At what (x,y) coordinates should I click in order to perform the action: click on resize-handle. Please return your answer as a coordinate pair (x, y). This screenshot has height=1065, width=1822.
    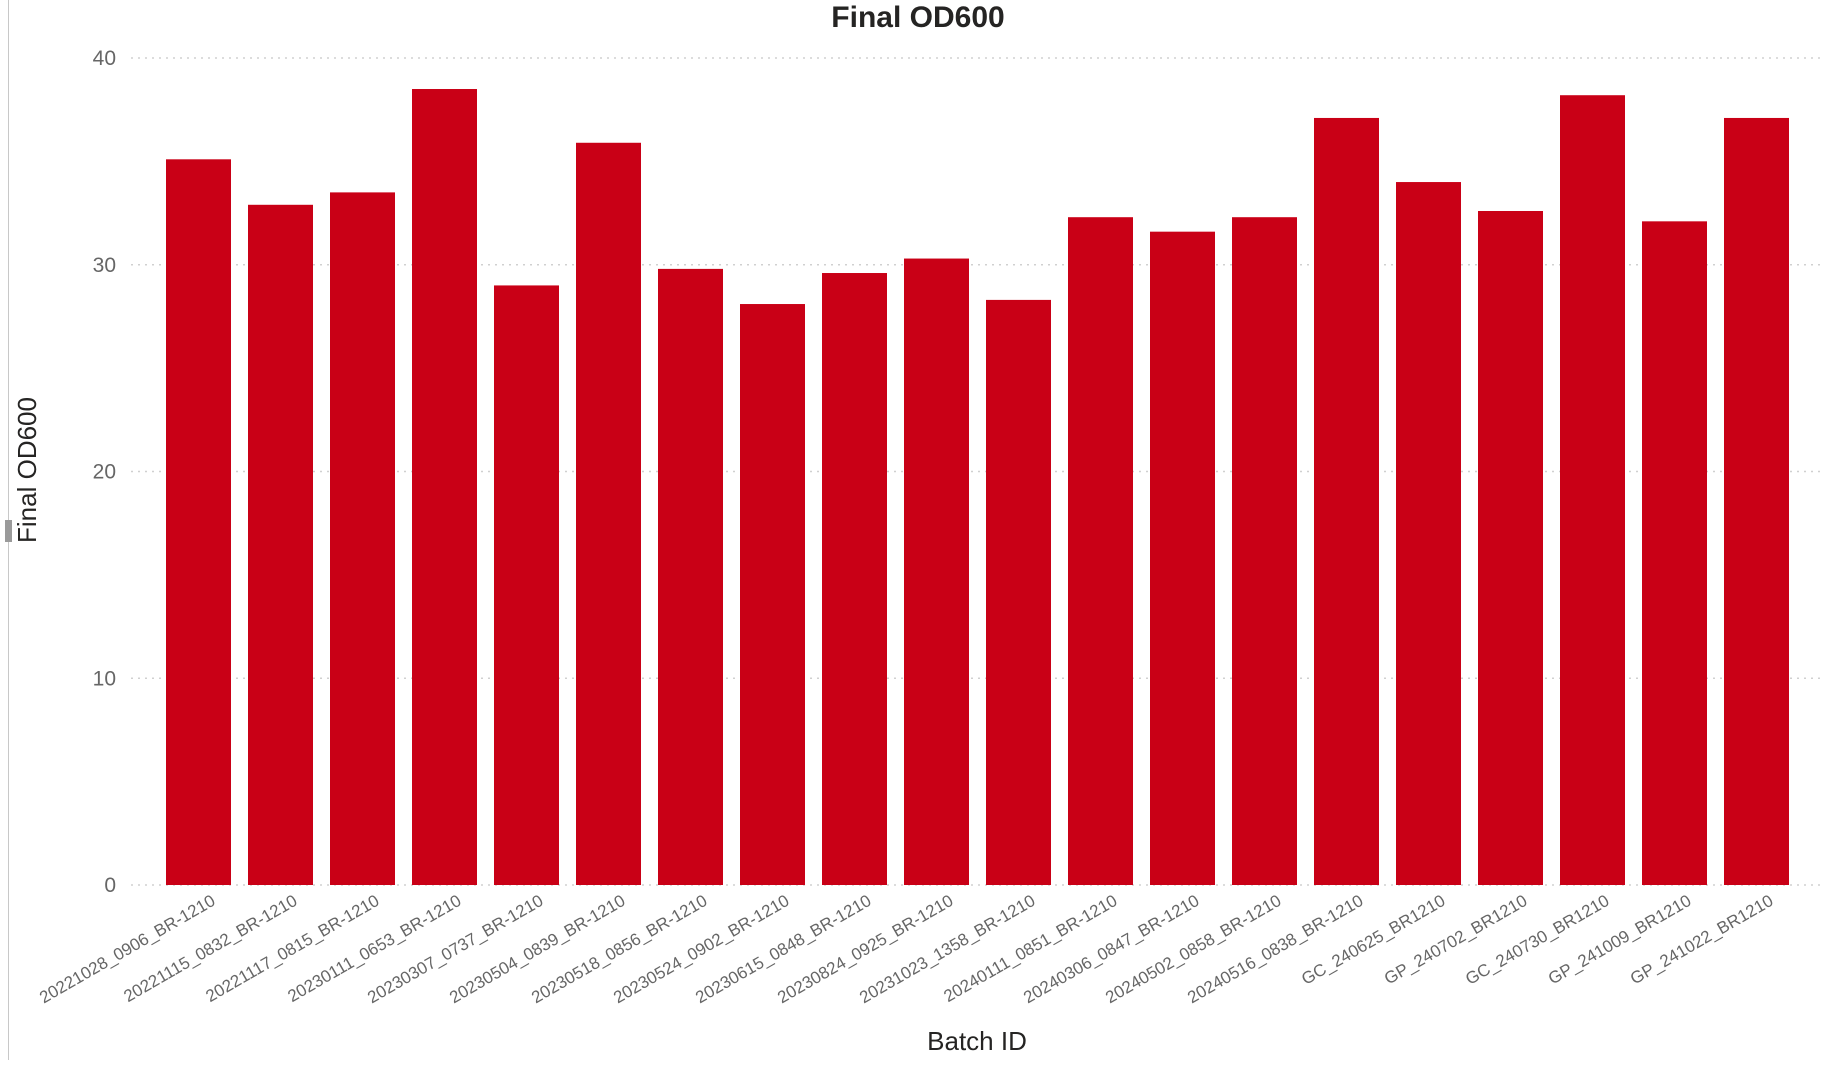
    Looking at the image, I should click on (8, 531).